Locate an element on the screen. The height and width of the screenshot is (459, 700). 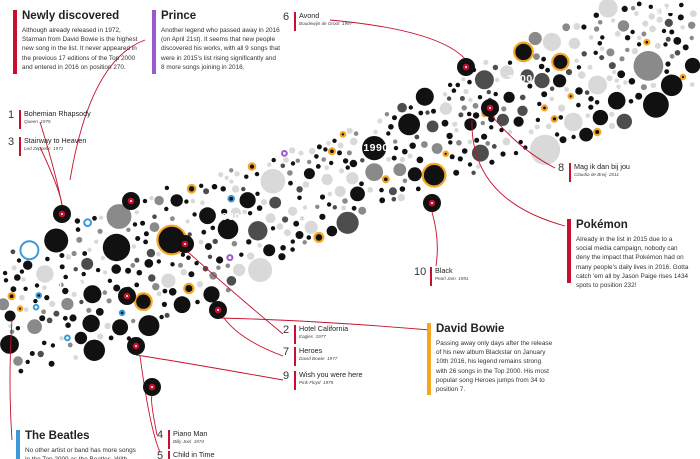
song-year: 1977 is located at coordinates (332, 358).